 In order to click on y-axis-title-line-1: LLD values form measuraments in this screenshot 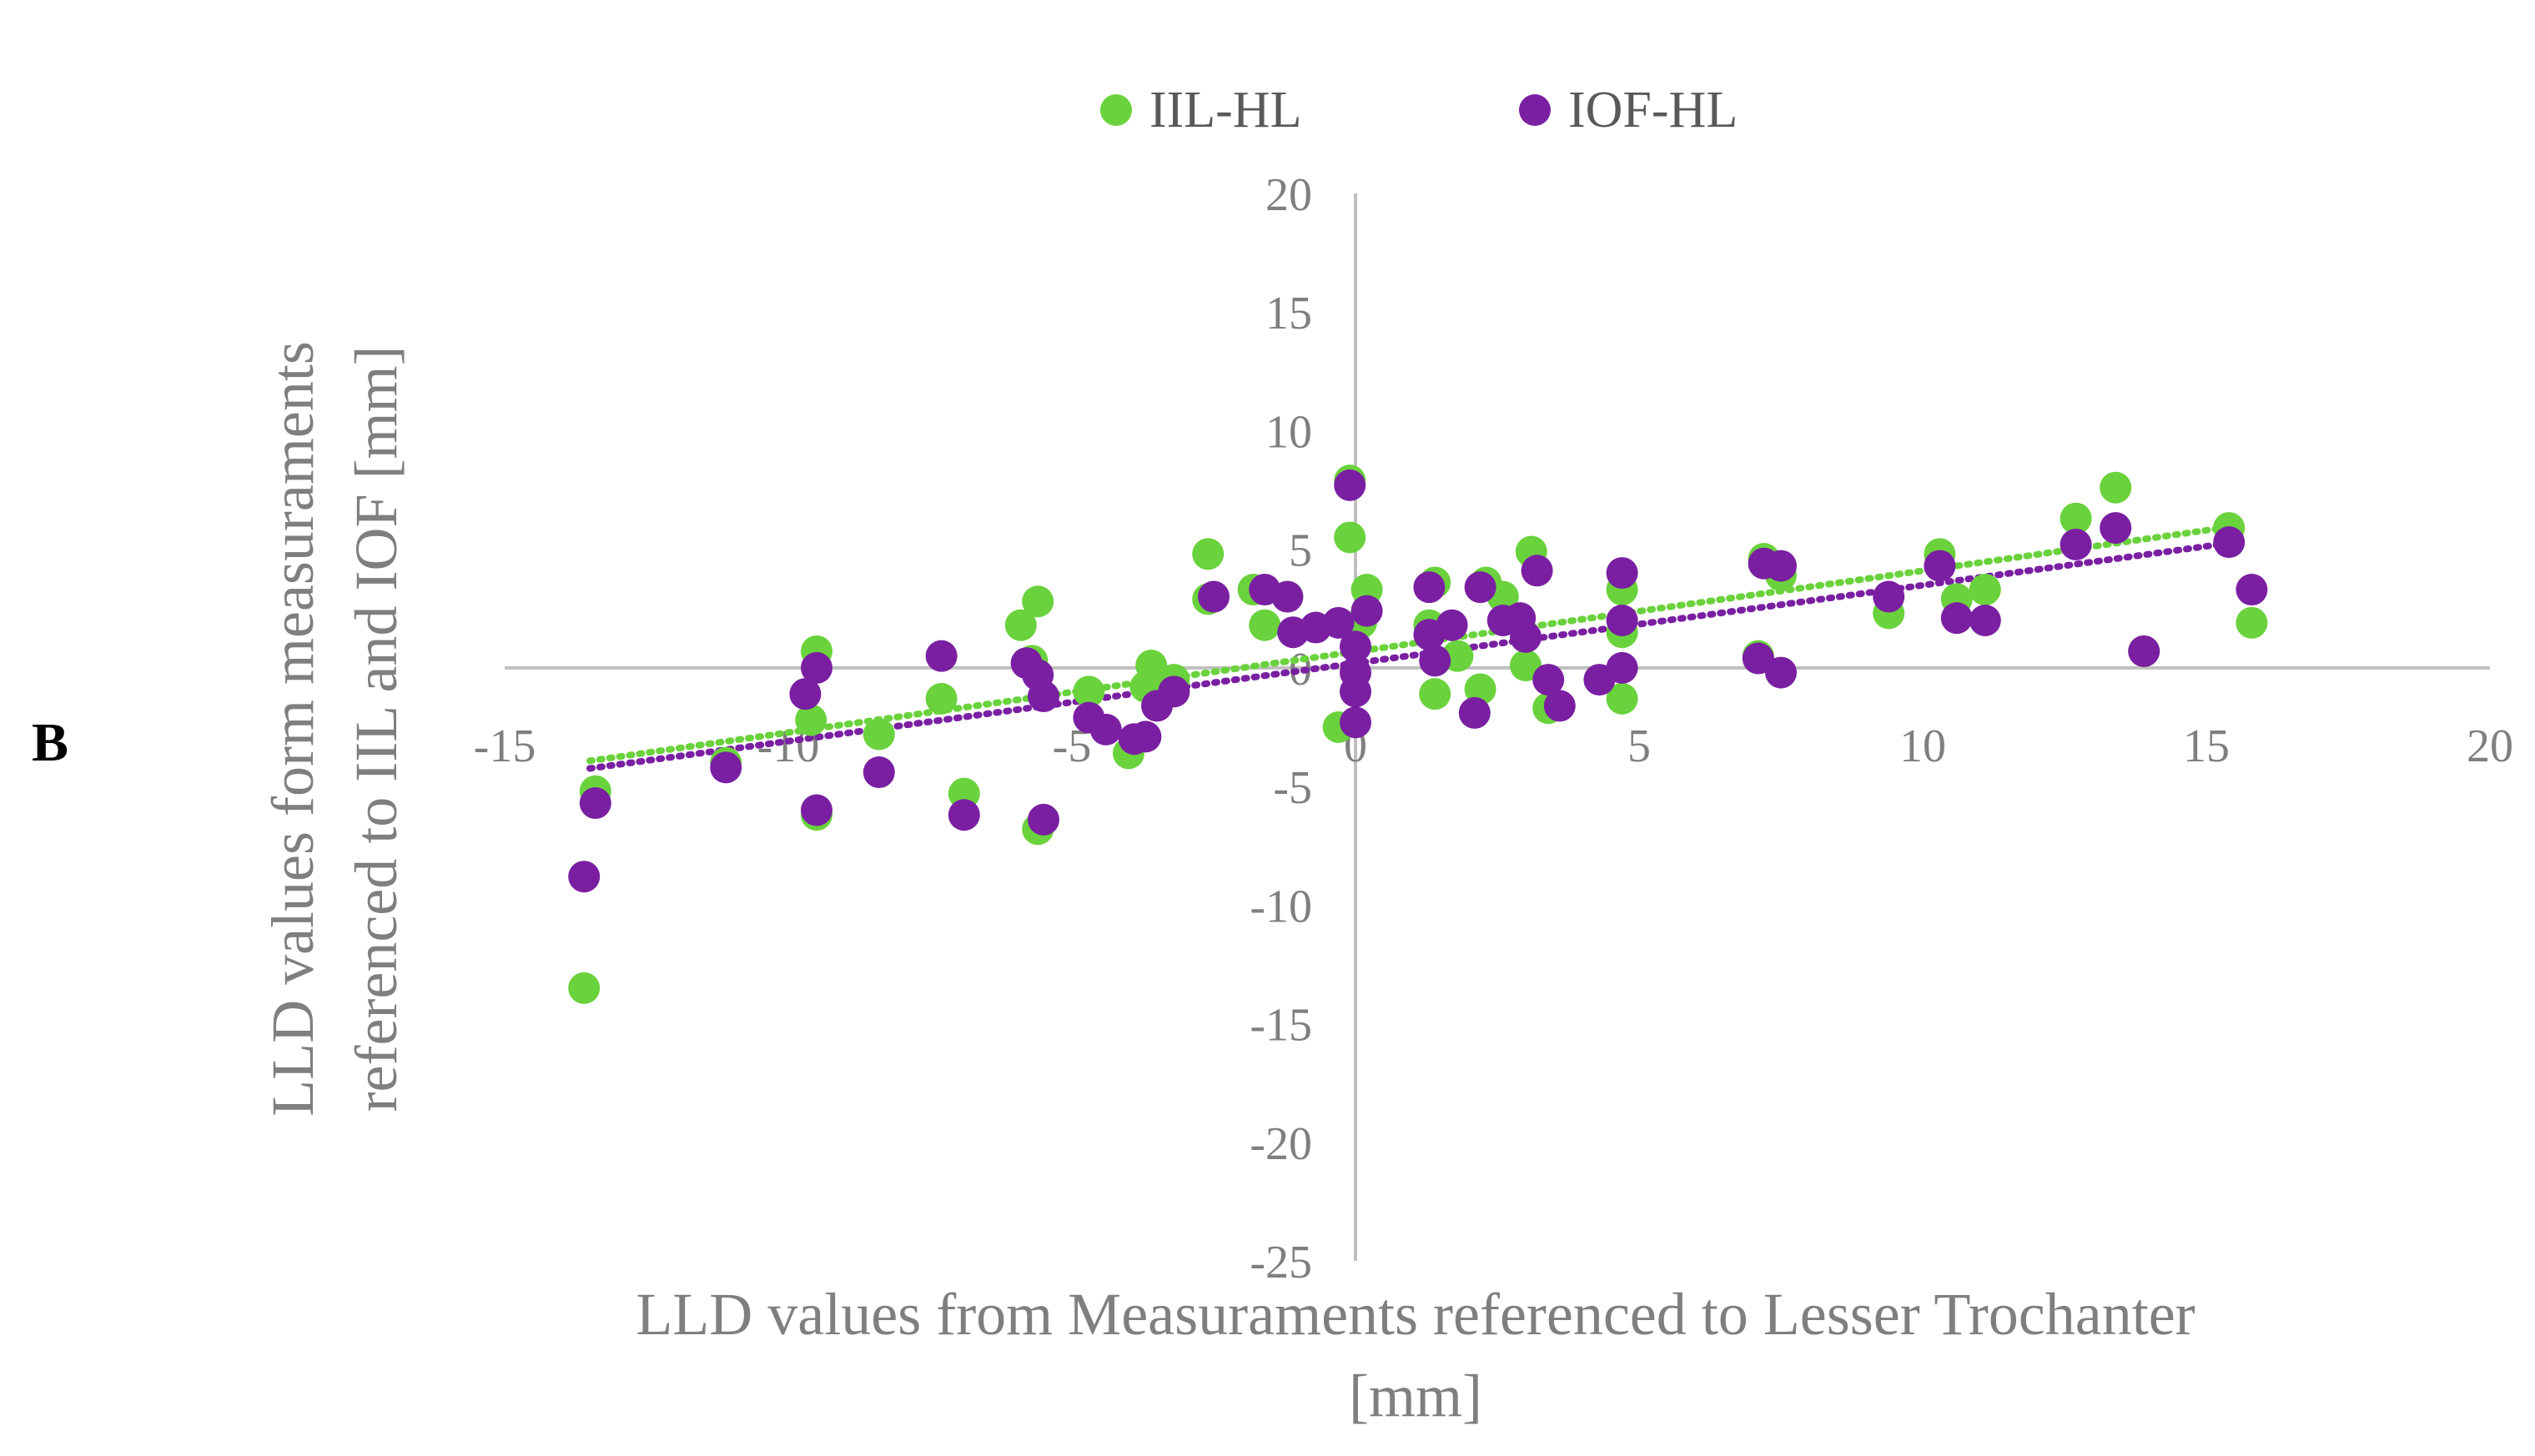, I will do `click(292, 729)`.